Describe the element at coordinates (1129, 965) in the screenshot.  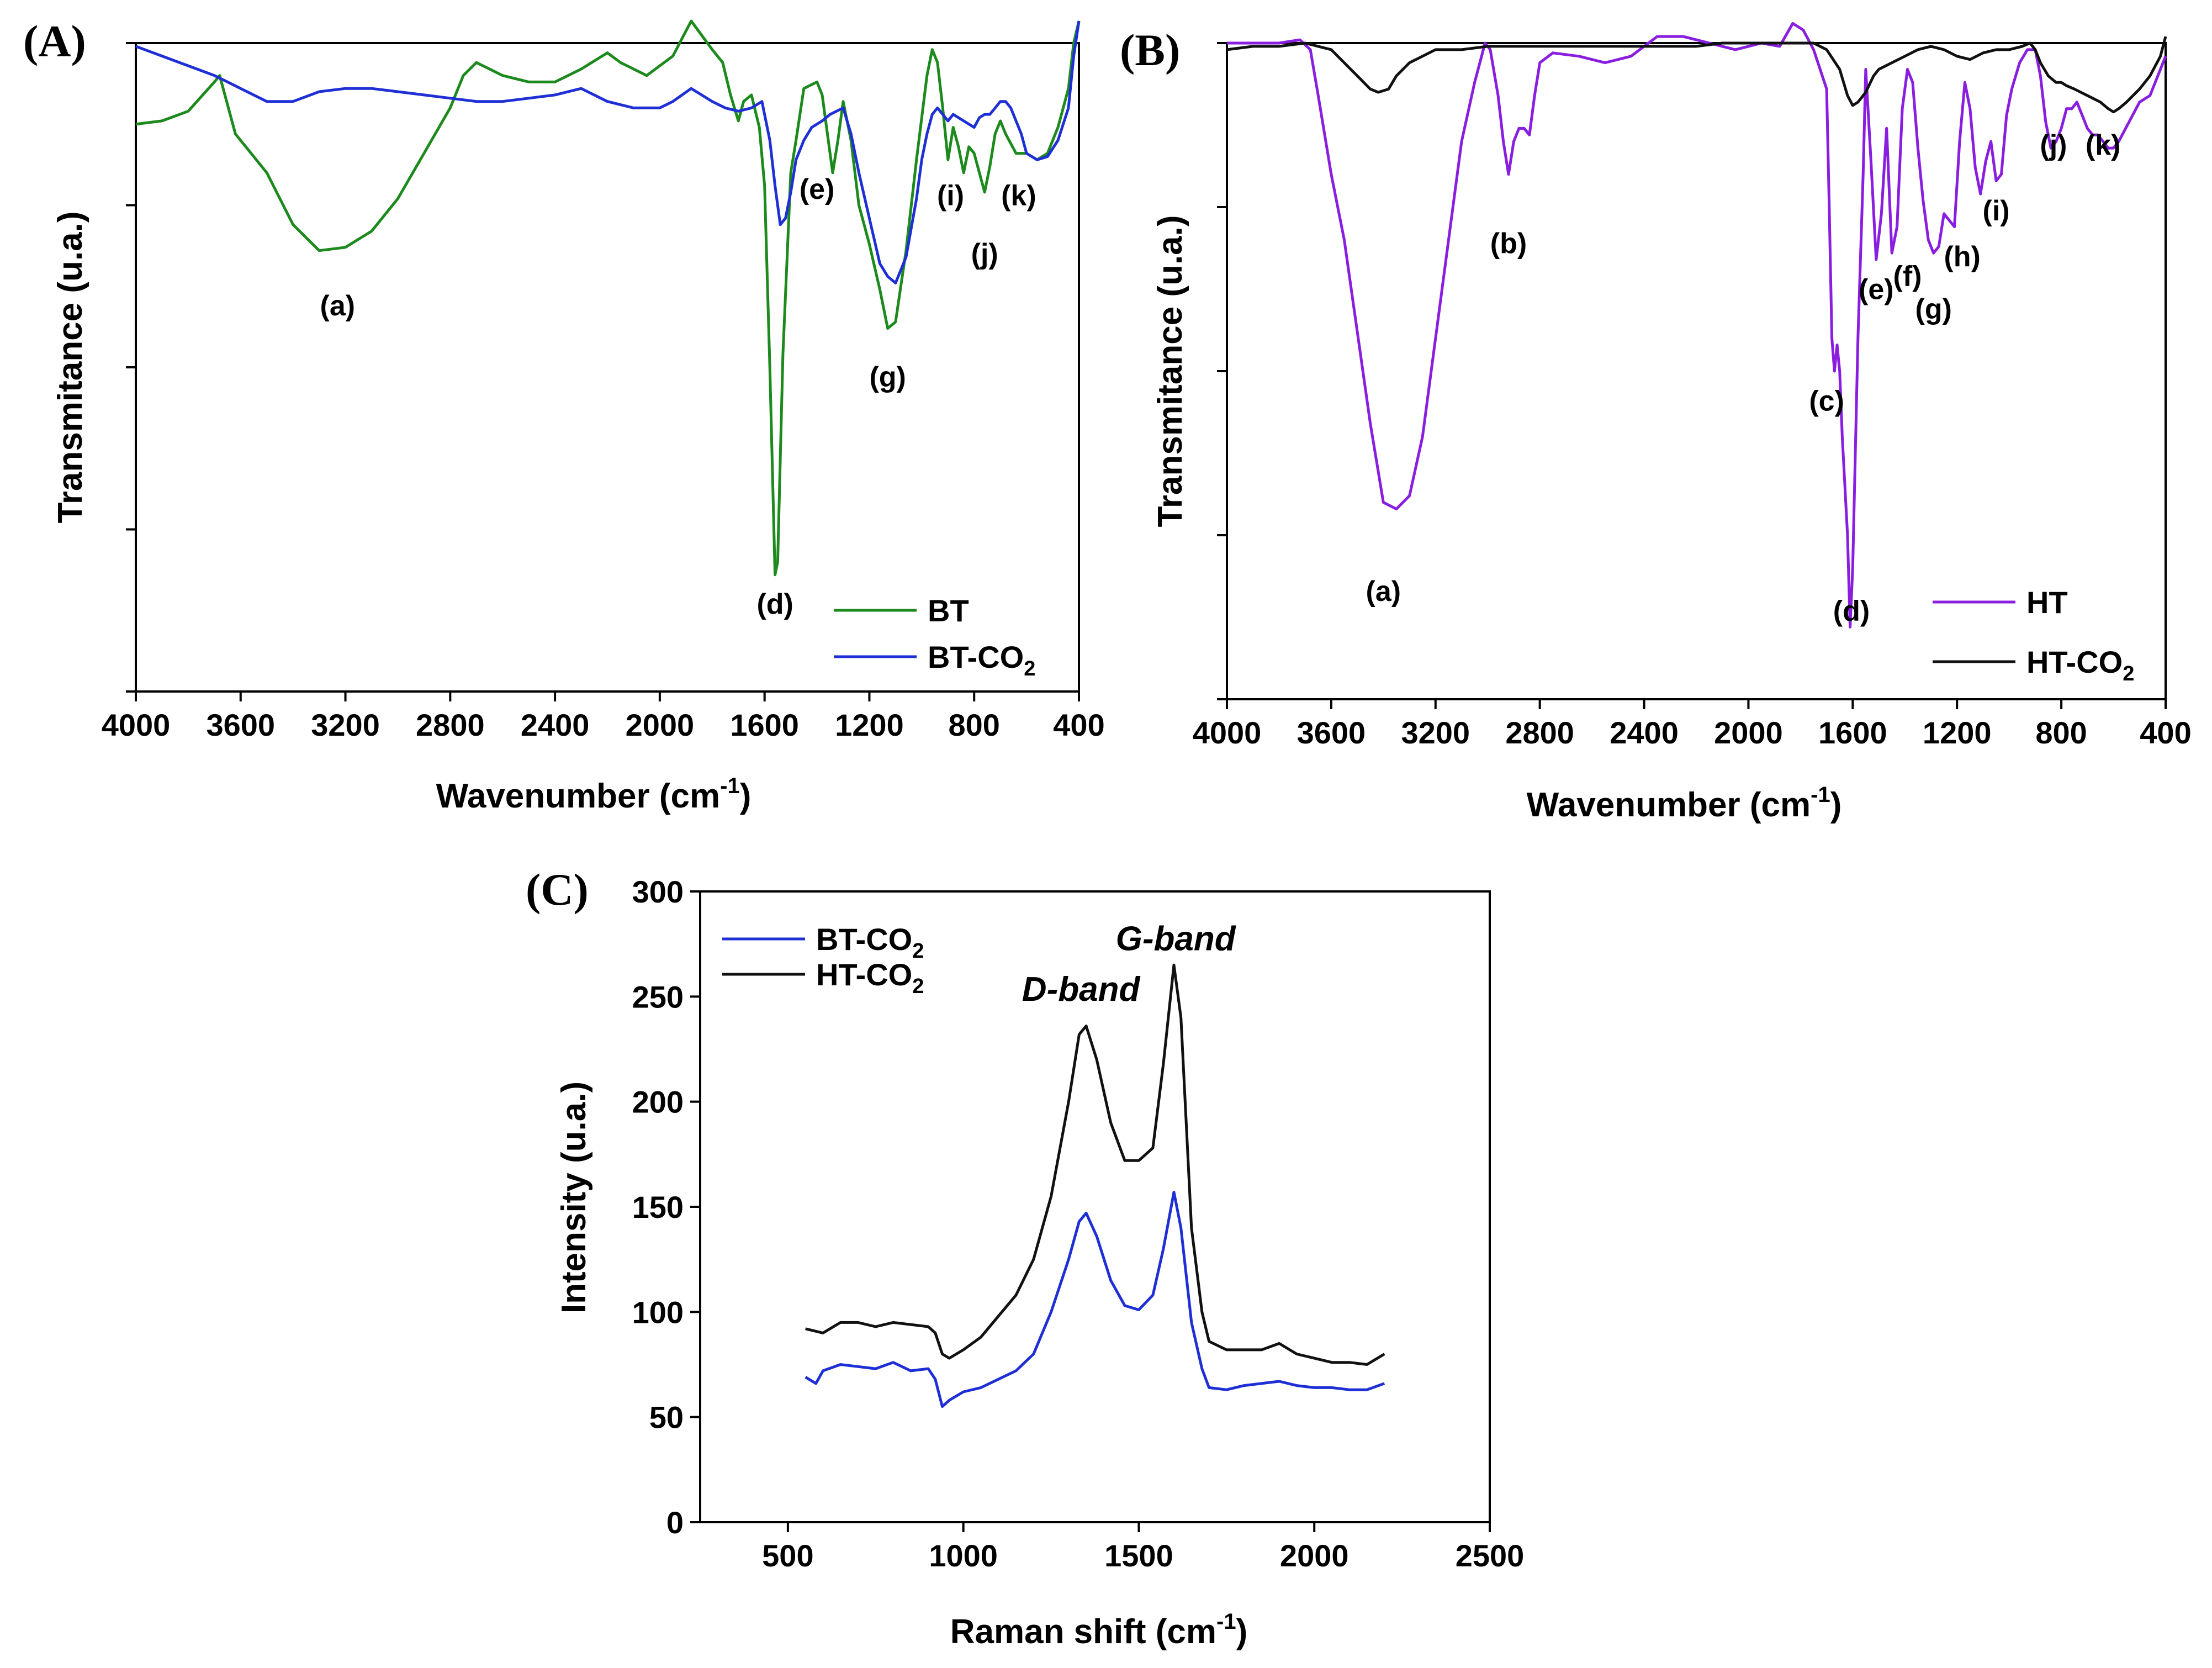
I see `panel-c-annotations: D-band G-band` at that location.